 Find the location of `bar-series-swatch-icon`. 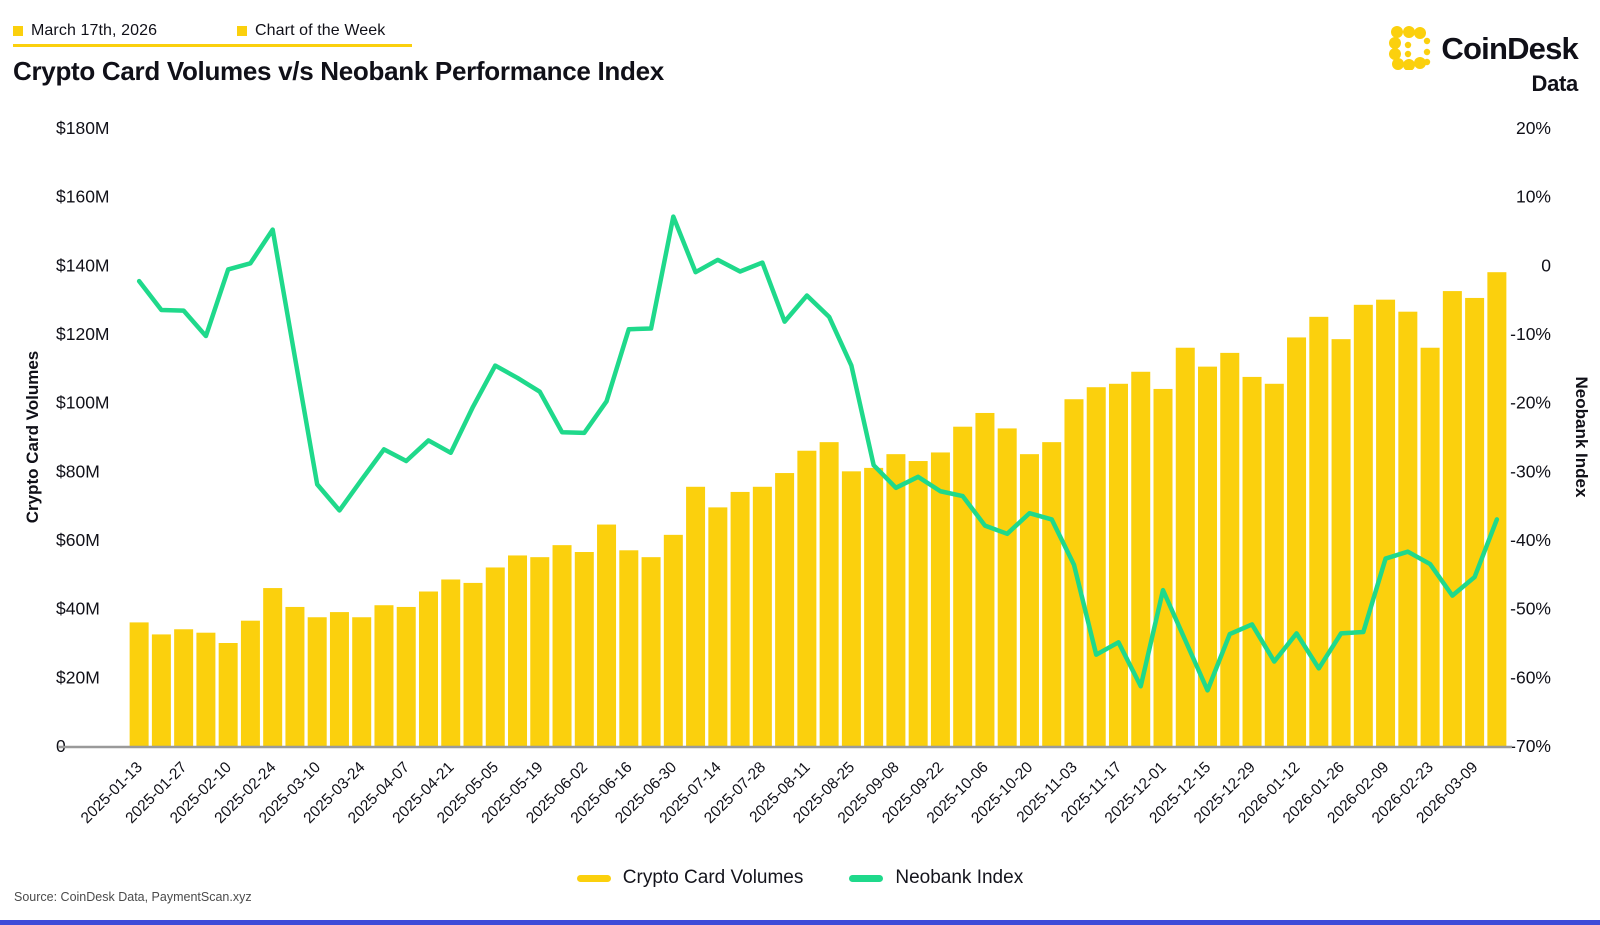

bar-series-swatch-icon is located at coordinates (593, 878).